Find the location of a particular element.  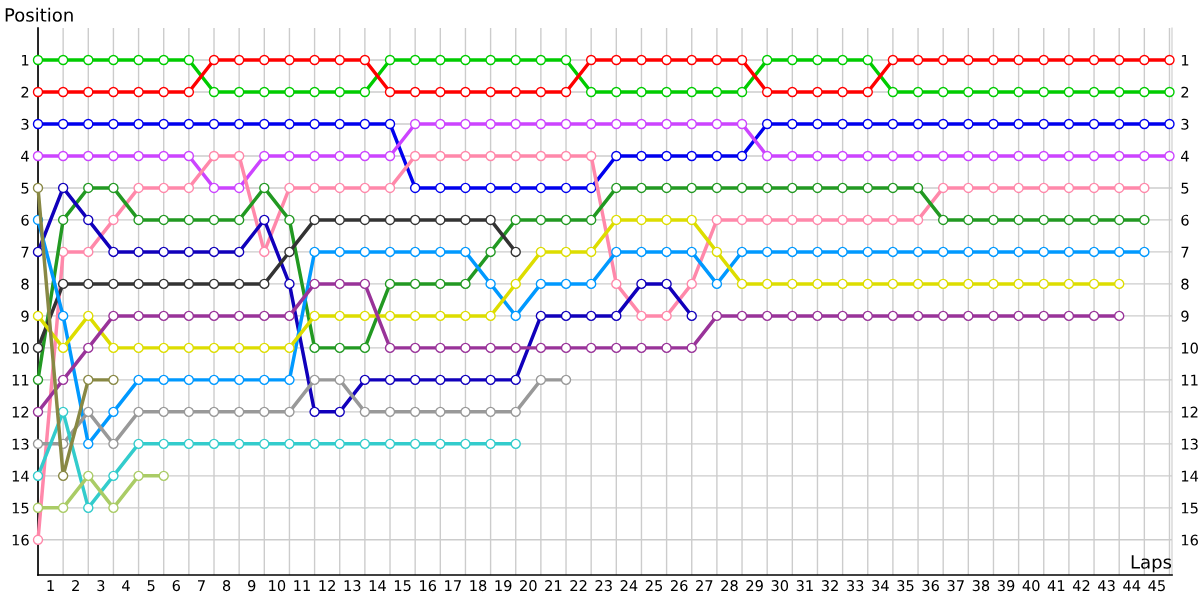

x-tick-label: 11 is located at coordinates (302, 585).